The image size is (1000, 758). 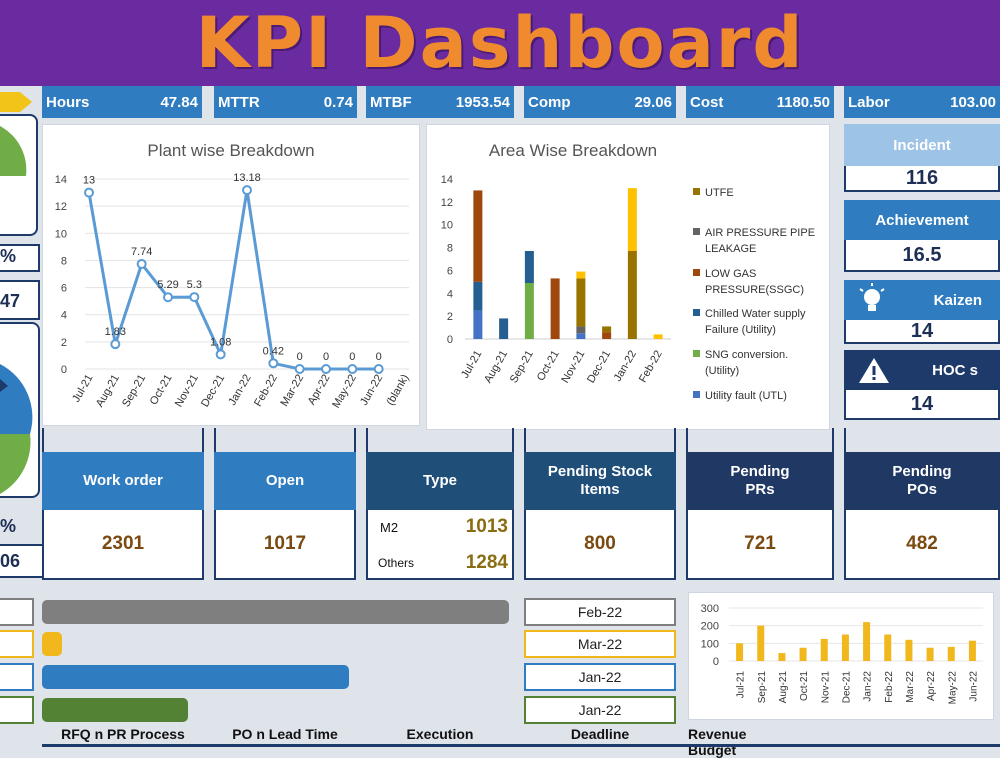 I want to click on x-tick-label: Jul-21, so click(x=741, y=685).